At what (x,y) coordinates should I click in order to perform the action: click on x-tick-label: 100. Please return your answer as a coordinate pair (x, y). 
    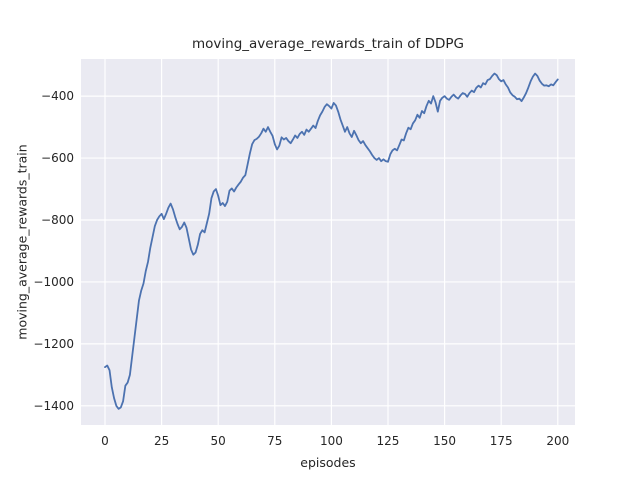
    Looking at the image, I should click on (331, 441).